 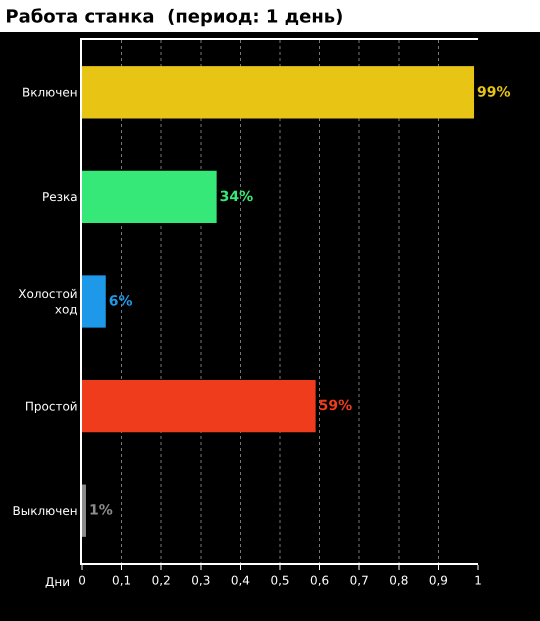 What do you see at coordinates (174, 17) in the screenshot?
I see `chart-title: Работа станка (период: 1 день)` at bounding box center [174, 17].